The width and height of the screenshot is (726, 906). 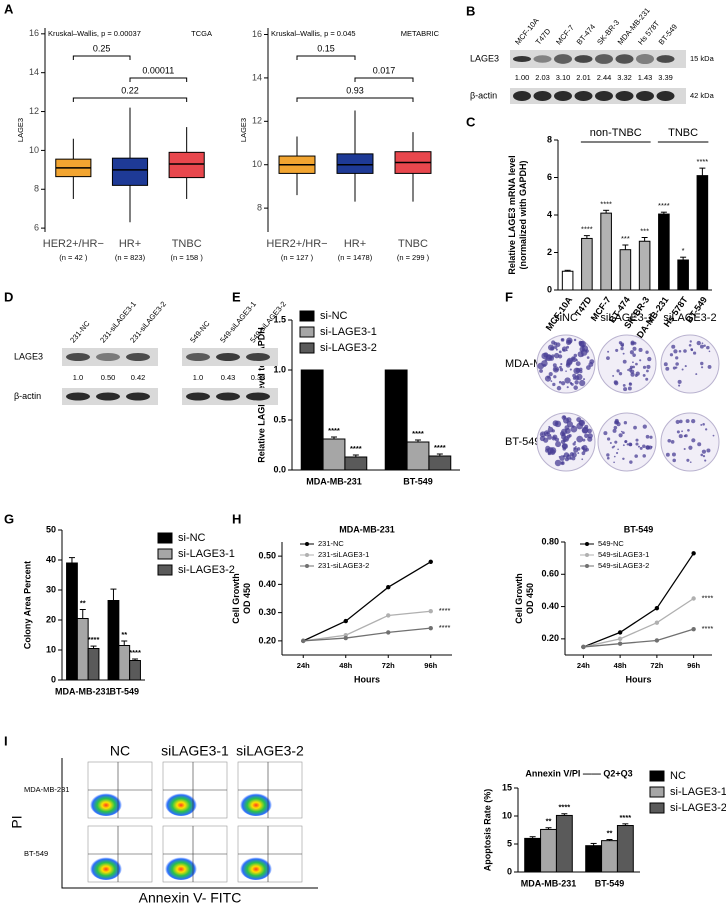 What do you see at coordinates (471, 121) in the screenshot?
I see `panel-label: C` at bounding box center [471, 121].